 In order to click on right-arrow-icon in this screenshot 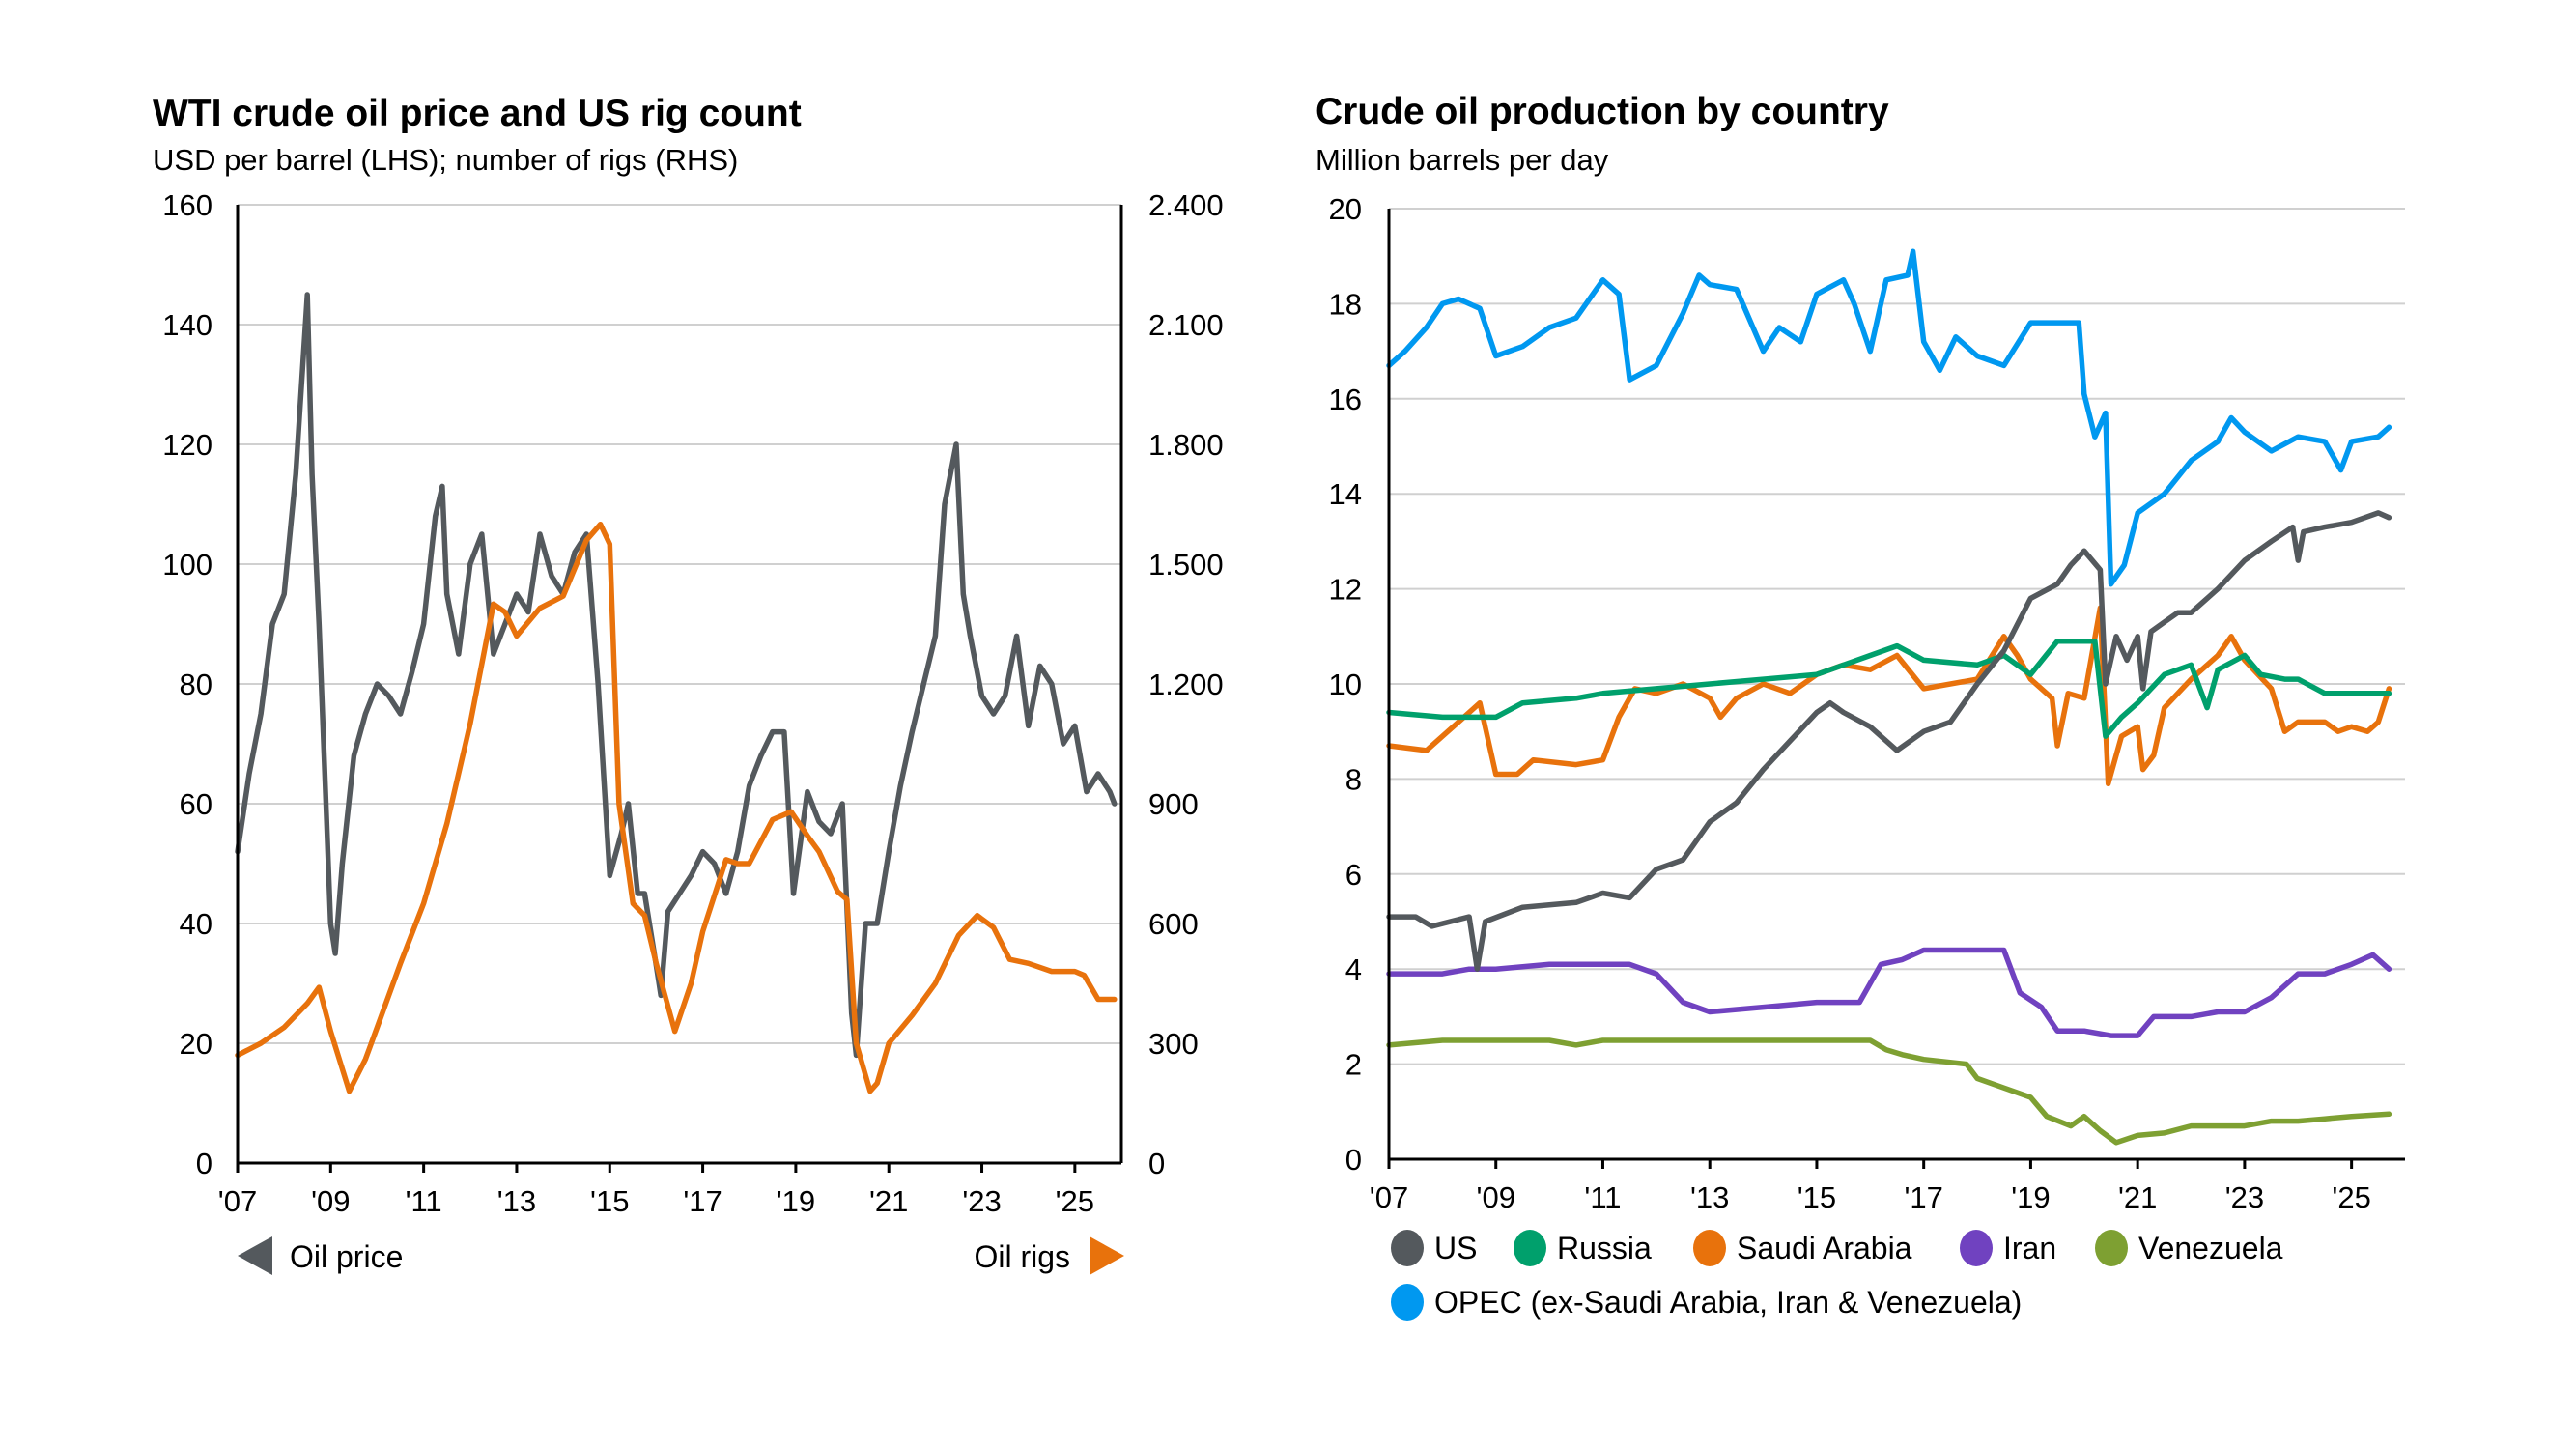, I will do `click(1107, 1255)`.